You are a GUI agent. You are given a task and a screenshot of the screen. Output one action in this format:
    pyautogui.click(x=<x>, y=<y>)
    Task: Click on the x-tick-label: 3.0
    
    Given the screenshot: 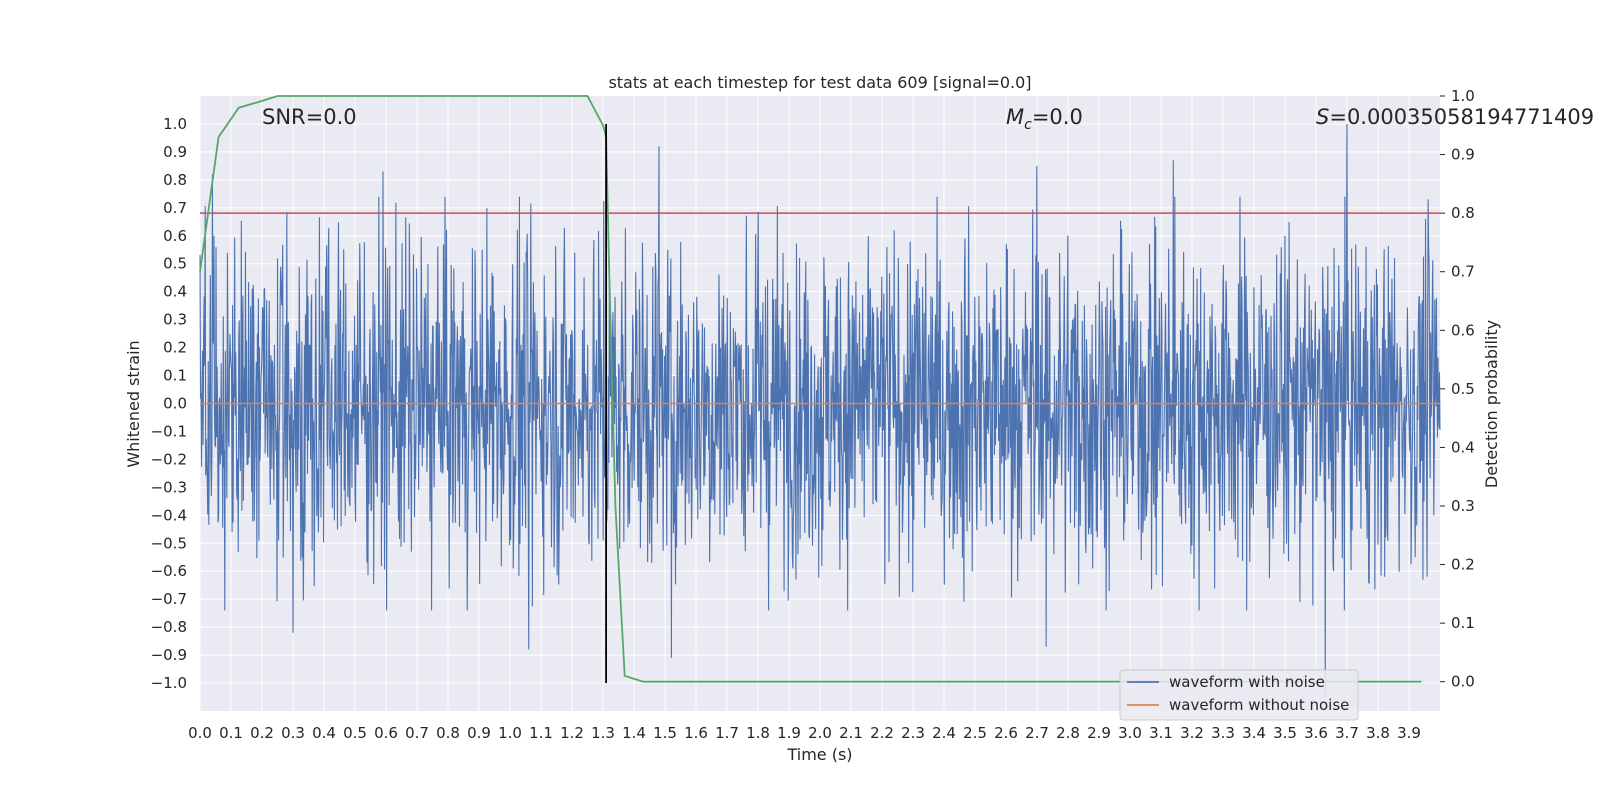 What is the action you would take?
    pyautogui.click(x=1130, y=733)
    